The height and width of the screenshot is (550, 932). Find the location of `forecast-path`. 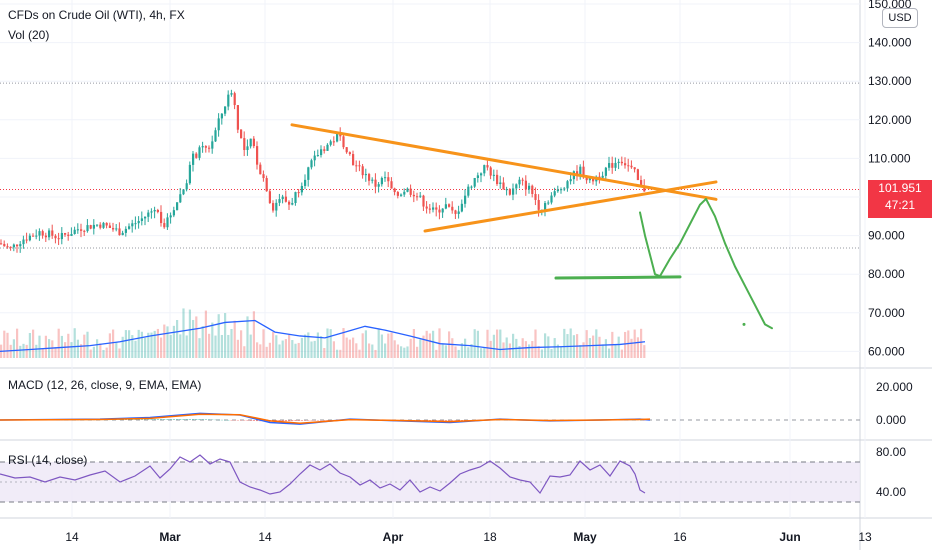

forecast-path is located at coordinates (706, 263).